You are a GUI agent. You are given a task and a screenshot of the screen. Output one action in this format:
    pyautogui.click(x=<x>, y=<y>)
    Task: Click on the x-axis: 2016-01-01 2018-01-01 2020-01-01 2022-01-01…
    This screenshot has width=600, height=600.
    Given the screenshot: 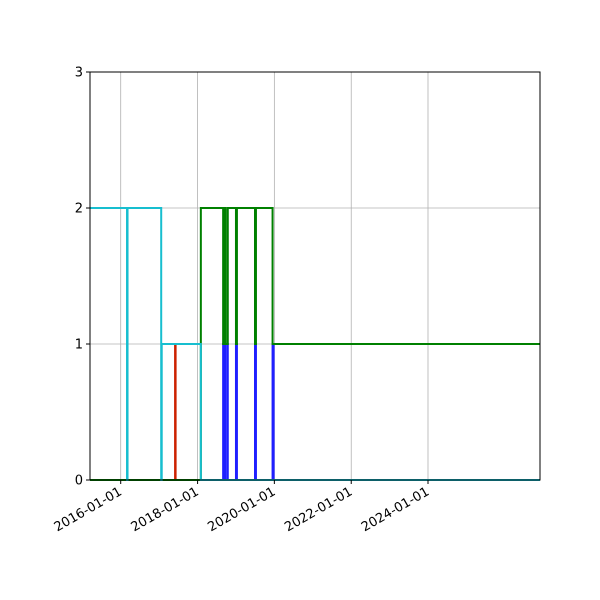 What is the action you would take?
    pyautogui.click(x=242, y=507)
    